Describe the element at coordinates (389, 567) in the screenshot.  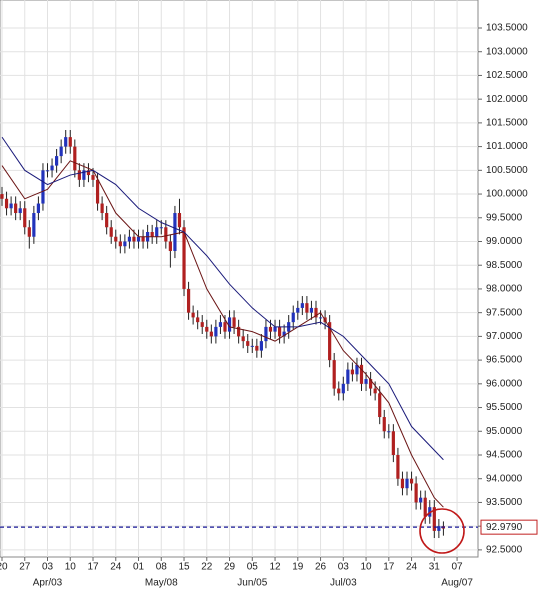
I see `x-tick-label: 17` at that location.